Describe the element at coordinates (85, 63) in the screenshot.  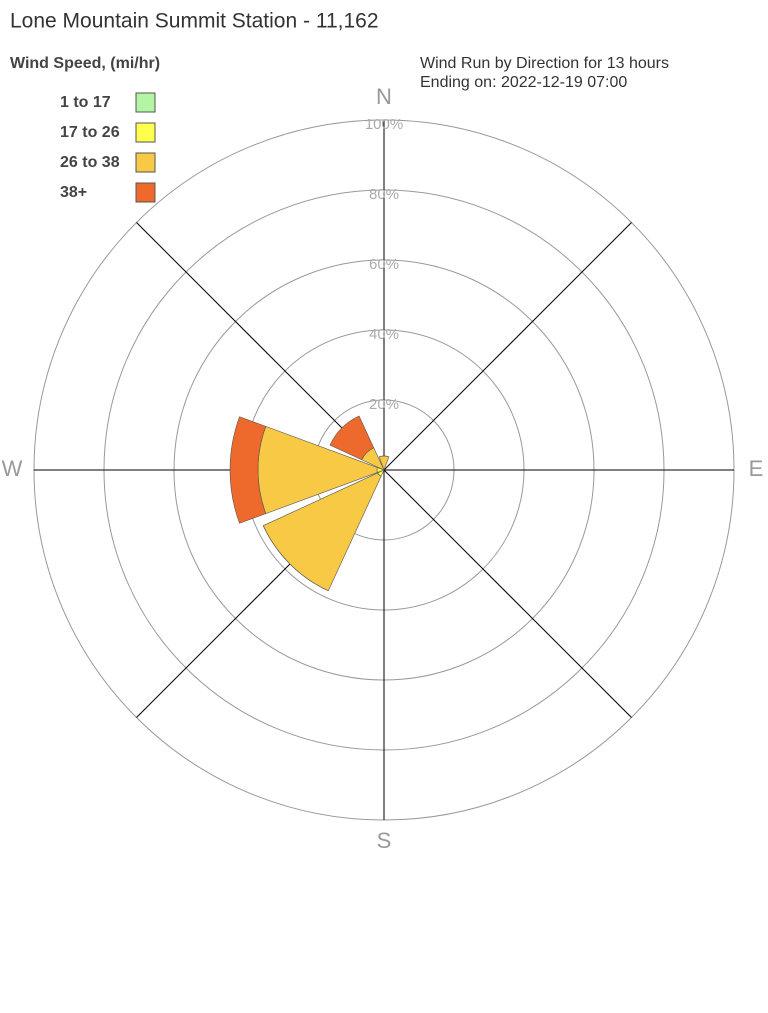
I see `legend-title: Wind Speed, (mi/hr)` at that location.